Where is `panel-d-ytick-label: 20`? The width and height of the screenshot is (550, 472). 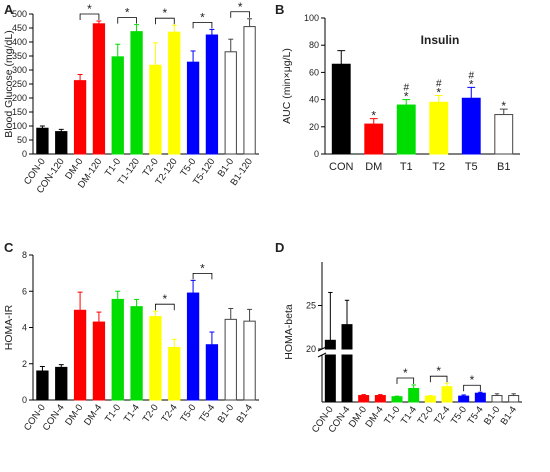 panel-d-ytick-label: 20 is located at coordinates (311, 349).